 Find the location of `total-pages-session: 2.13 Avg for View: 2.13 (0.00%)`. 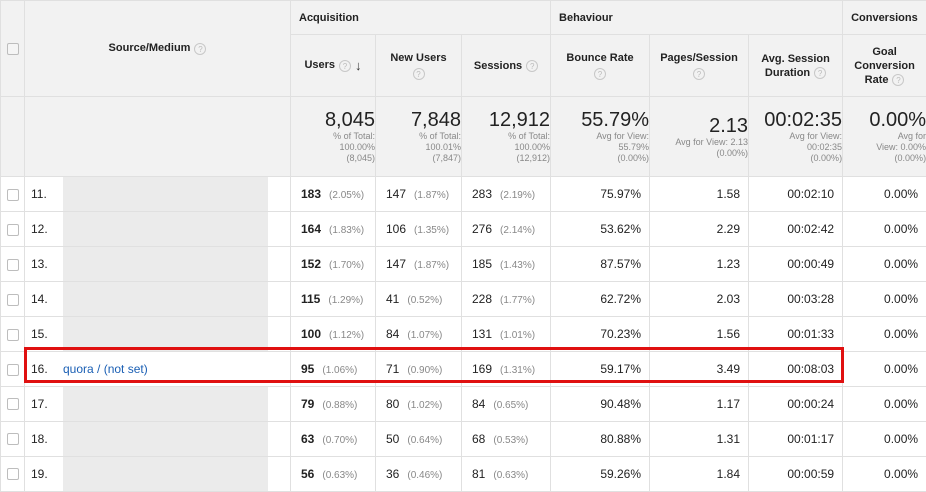

total-pages-session: 2.13 Avg for View: 2.13 (0.00%) is located at coordinates (699, 137).